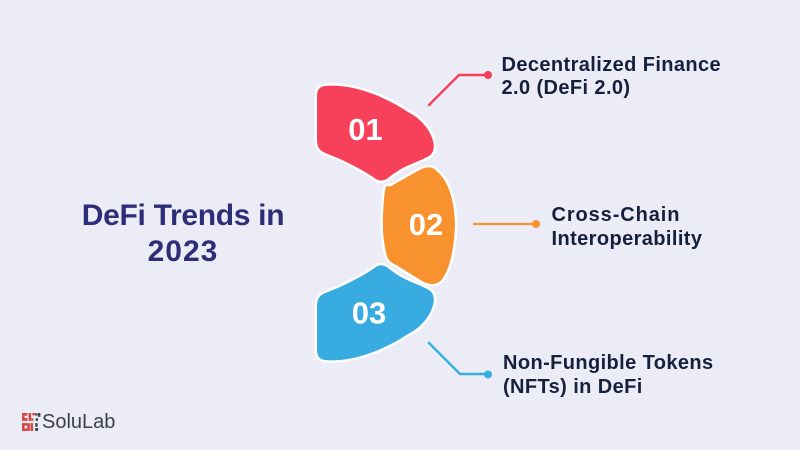 This screenshot has width=800, height=450. Describe the element at coordinates (426, 224) in the screenshot. I see `svg-text: 02` at that location.